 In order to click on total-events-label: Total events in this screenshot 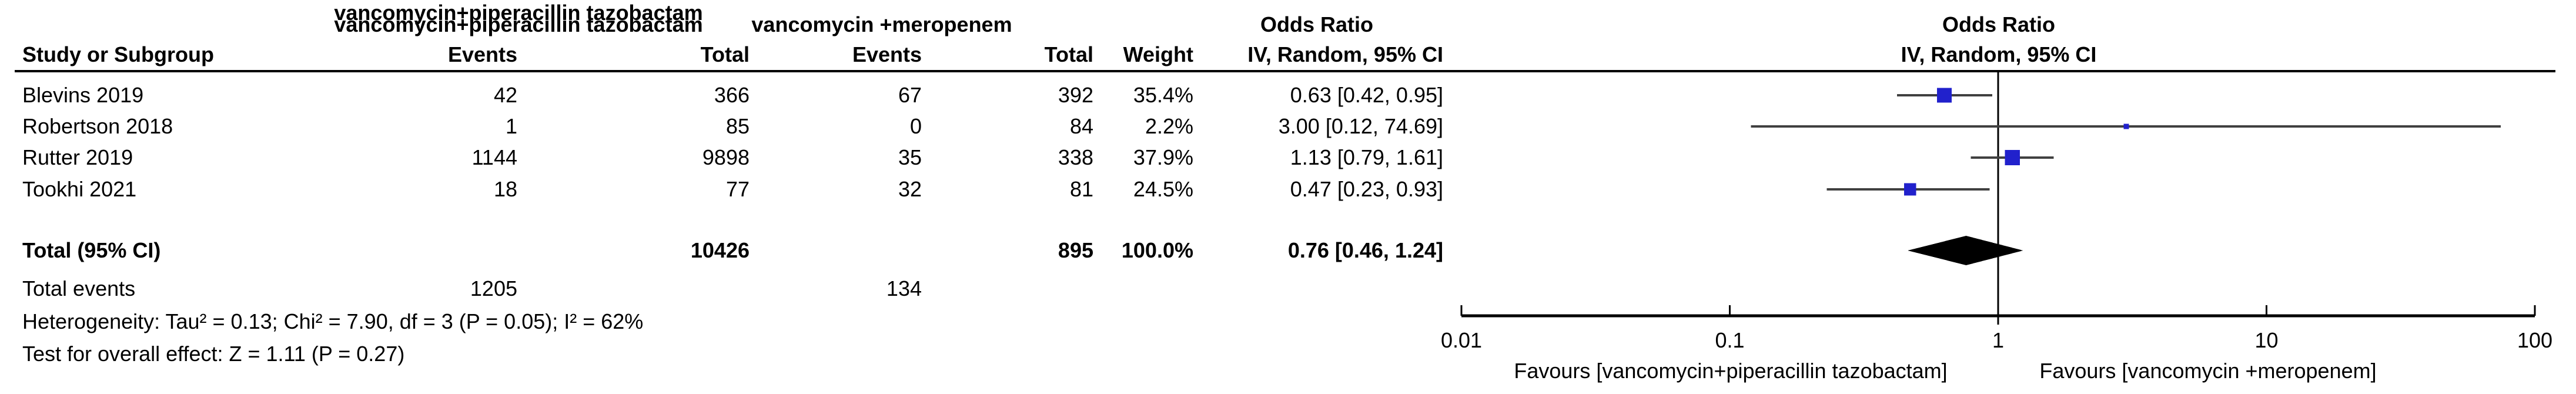, I will do `click(79, 288)`.